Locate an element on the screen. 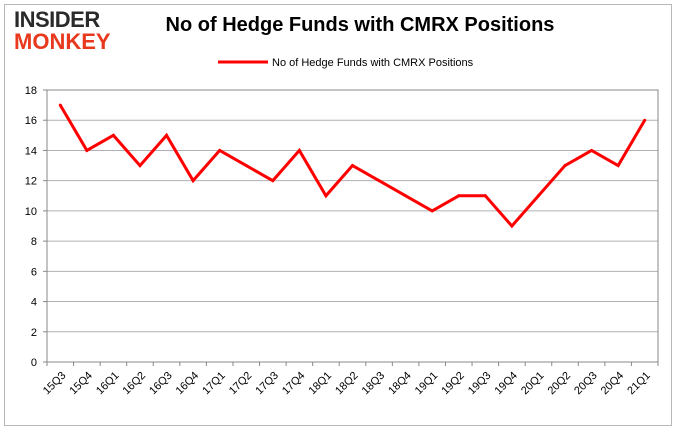 The image size is (680, 433). y-tick-label: 16 is located at coordinates (31, 121).